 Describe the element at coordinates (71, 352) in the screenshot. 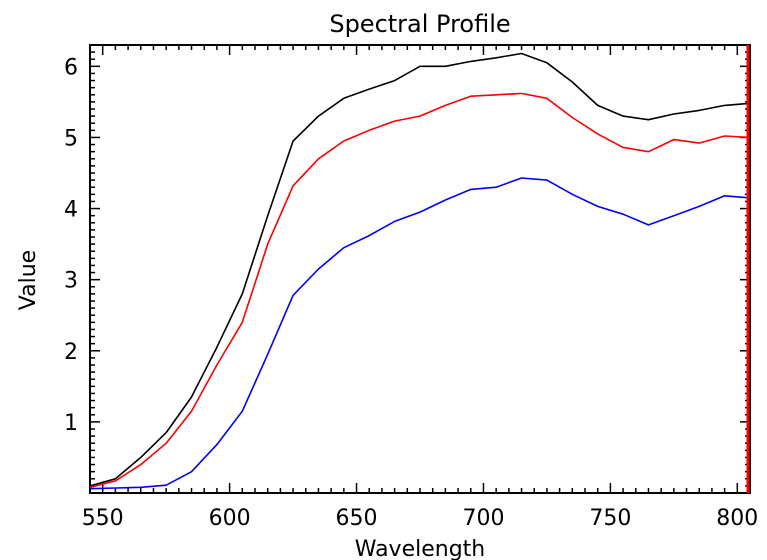

I see `y-tick-label: 2` at that location.